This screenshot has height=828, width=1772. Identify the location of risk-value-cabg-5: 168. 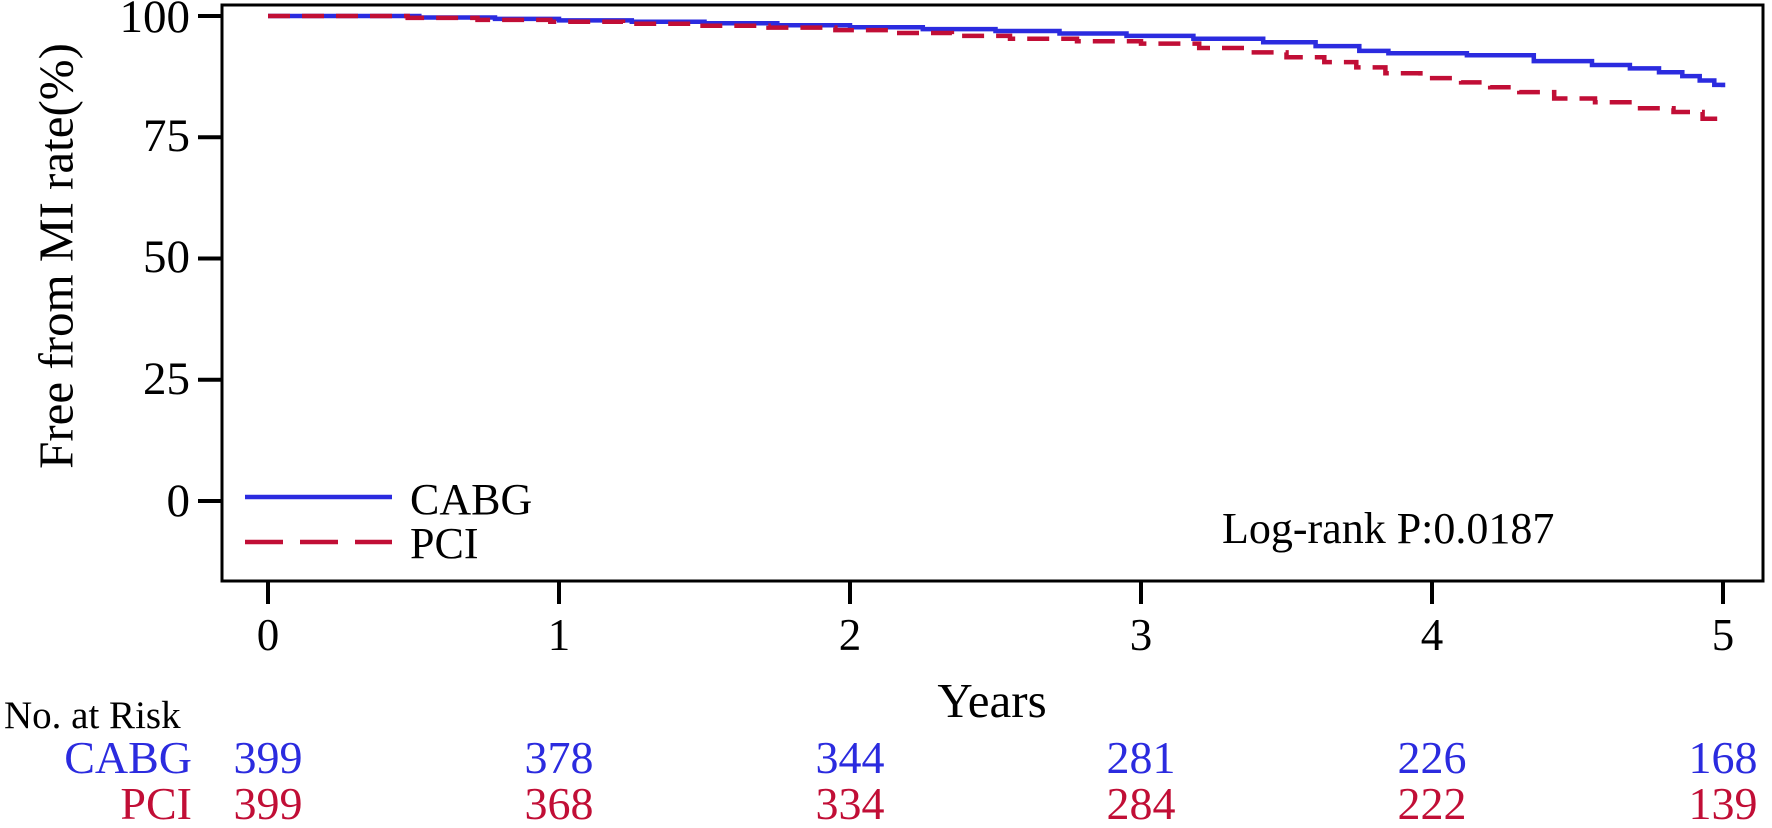
(1723, 757).